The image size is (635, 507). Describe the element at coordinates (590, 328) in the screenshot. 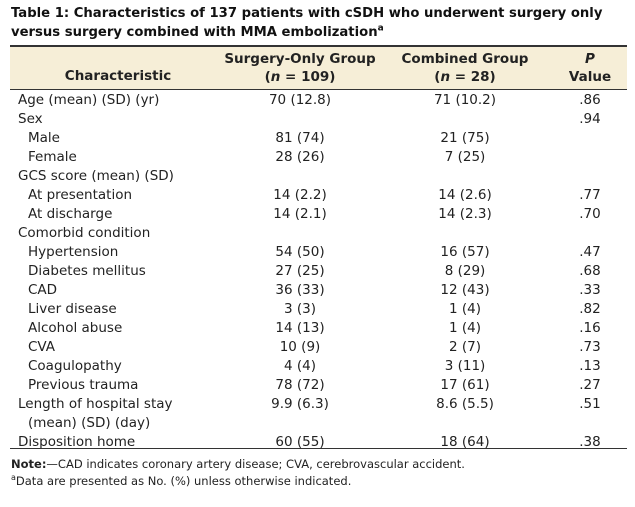

I see `p-value: .16` at that location.